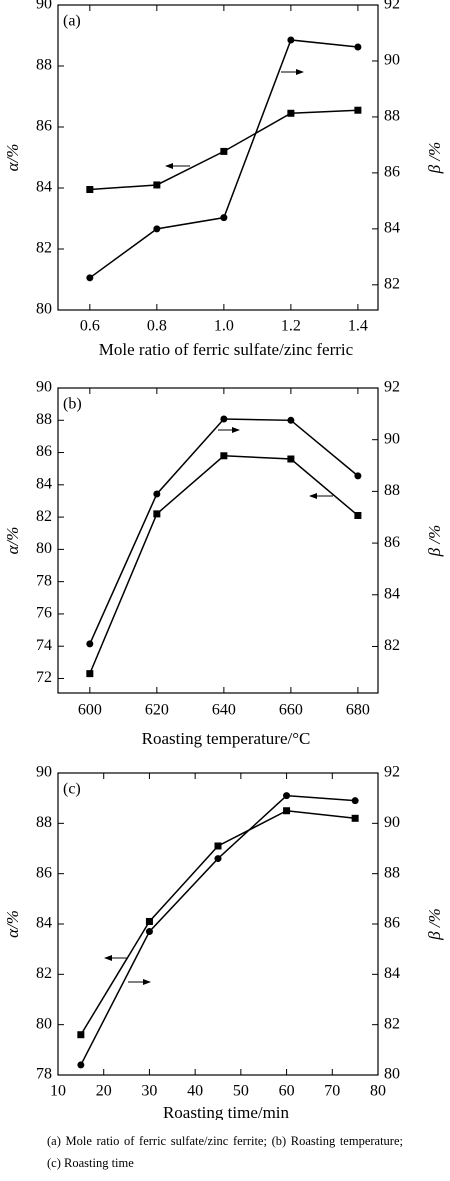 The height and width of the screenshot is (1181, 450). What do you see at coordinates (90, 326) in the screenshot?
I see `x-tick-label: 0.6` at bounding box center [90, 326].